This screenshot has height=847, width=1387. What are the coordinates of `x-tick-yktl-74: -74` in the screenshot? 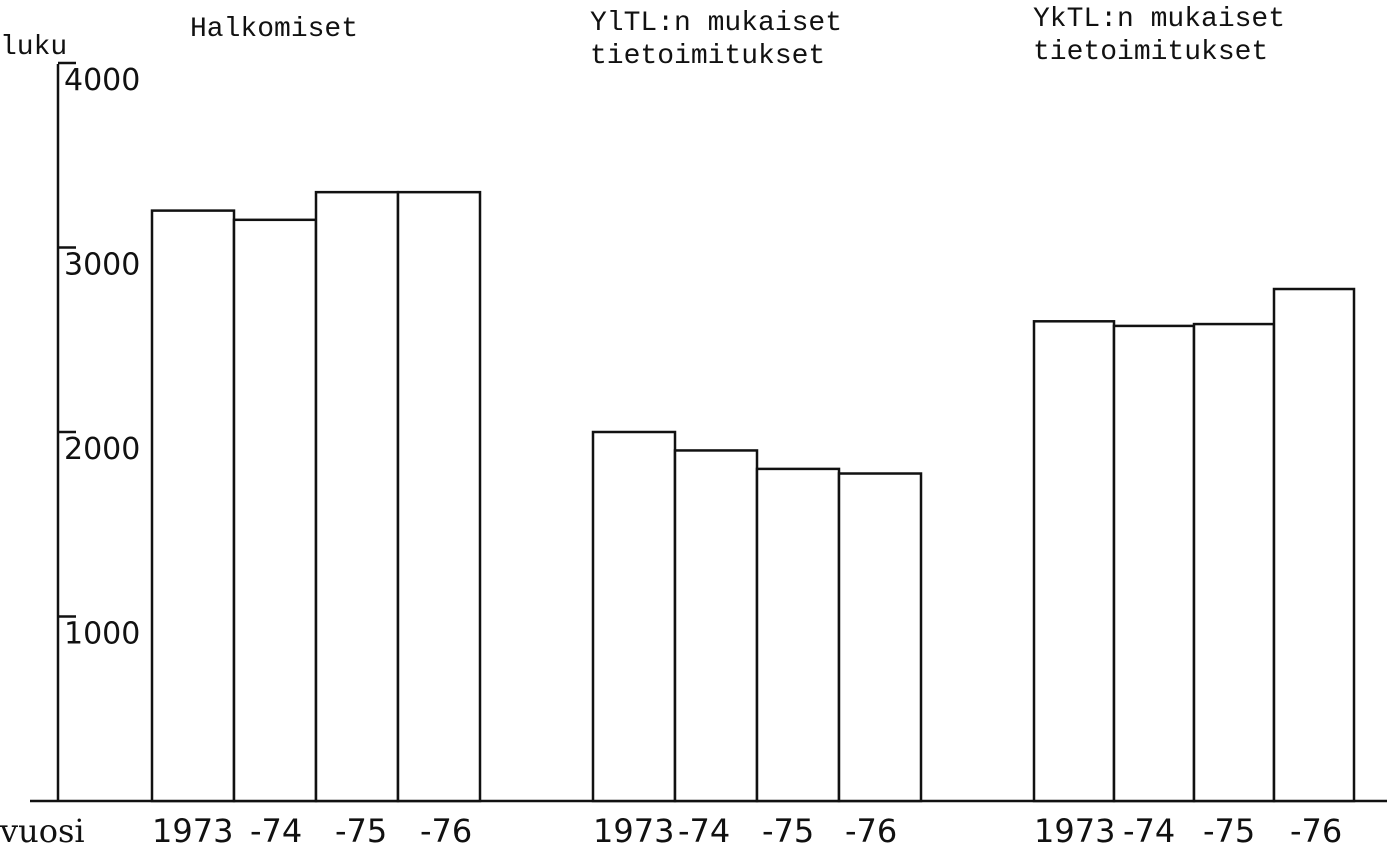 It's located at (1149, 829).